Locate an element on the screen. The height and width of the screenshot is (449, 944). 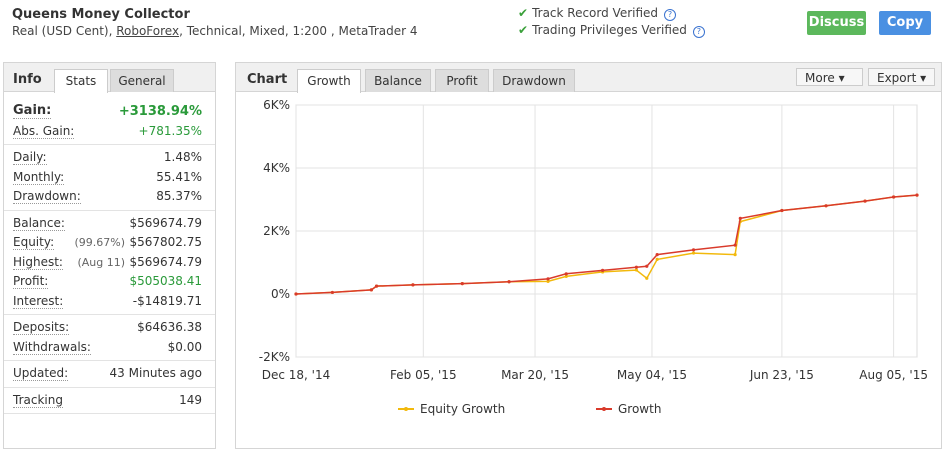
stats-group: Gain: +3138.94% Abs. Gain: +781.35% is located at coordinates (109, 122).